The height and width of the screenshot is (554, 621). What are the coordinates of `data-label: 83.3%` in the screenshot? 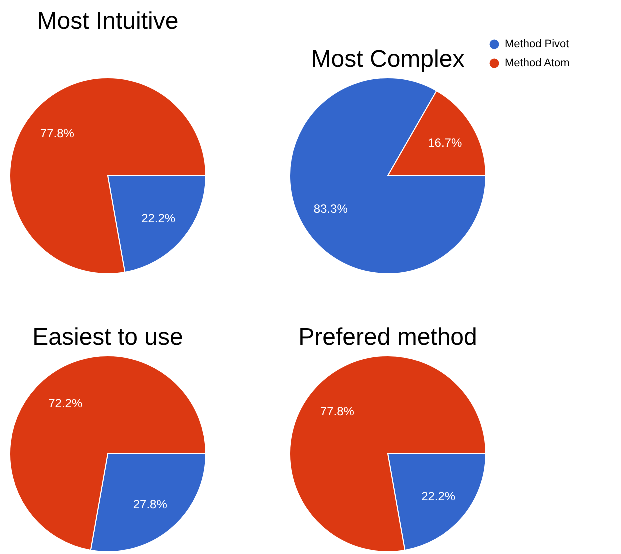 It's located at (331, 209).